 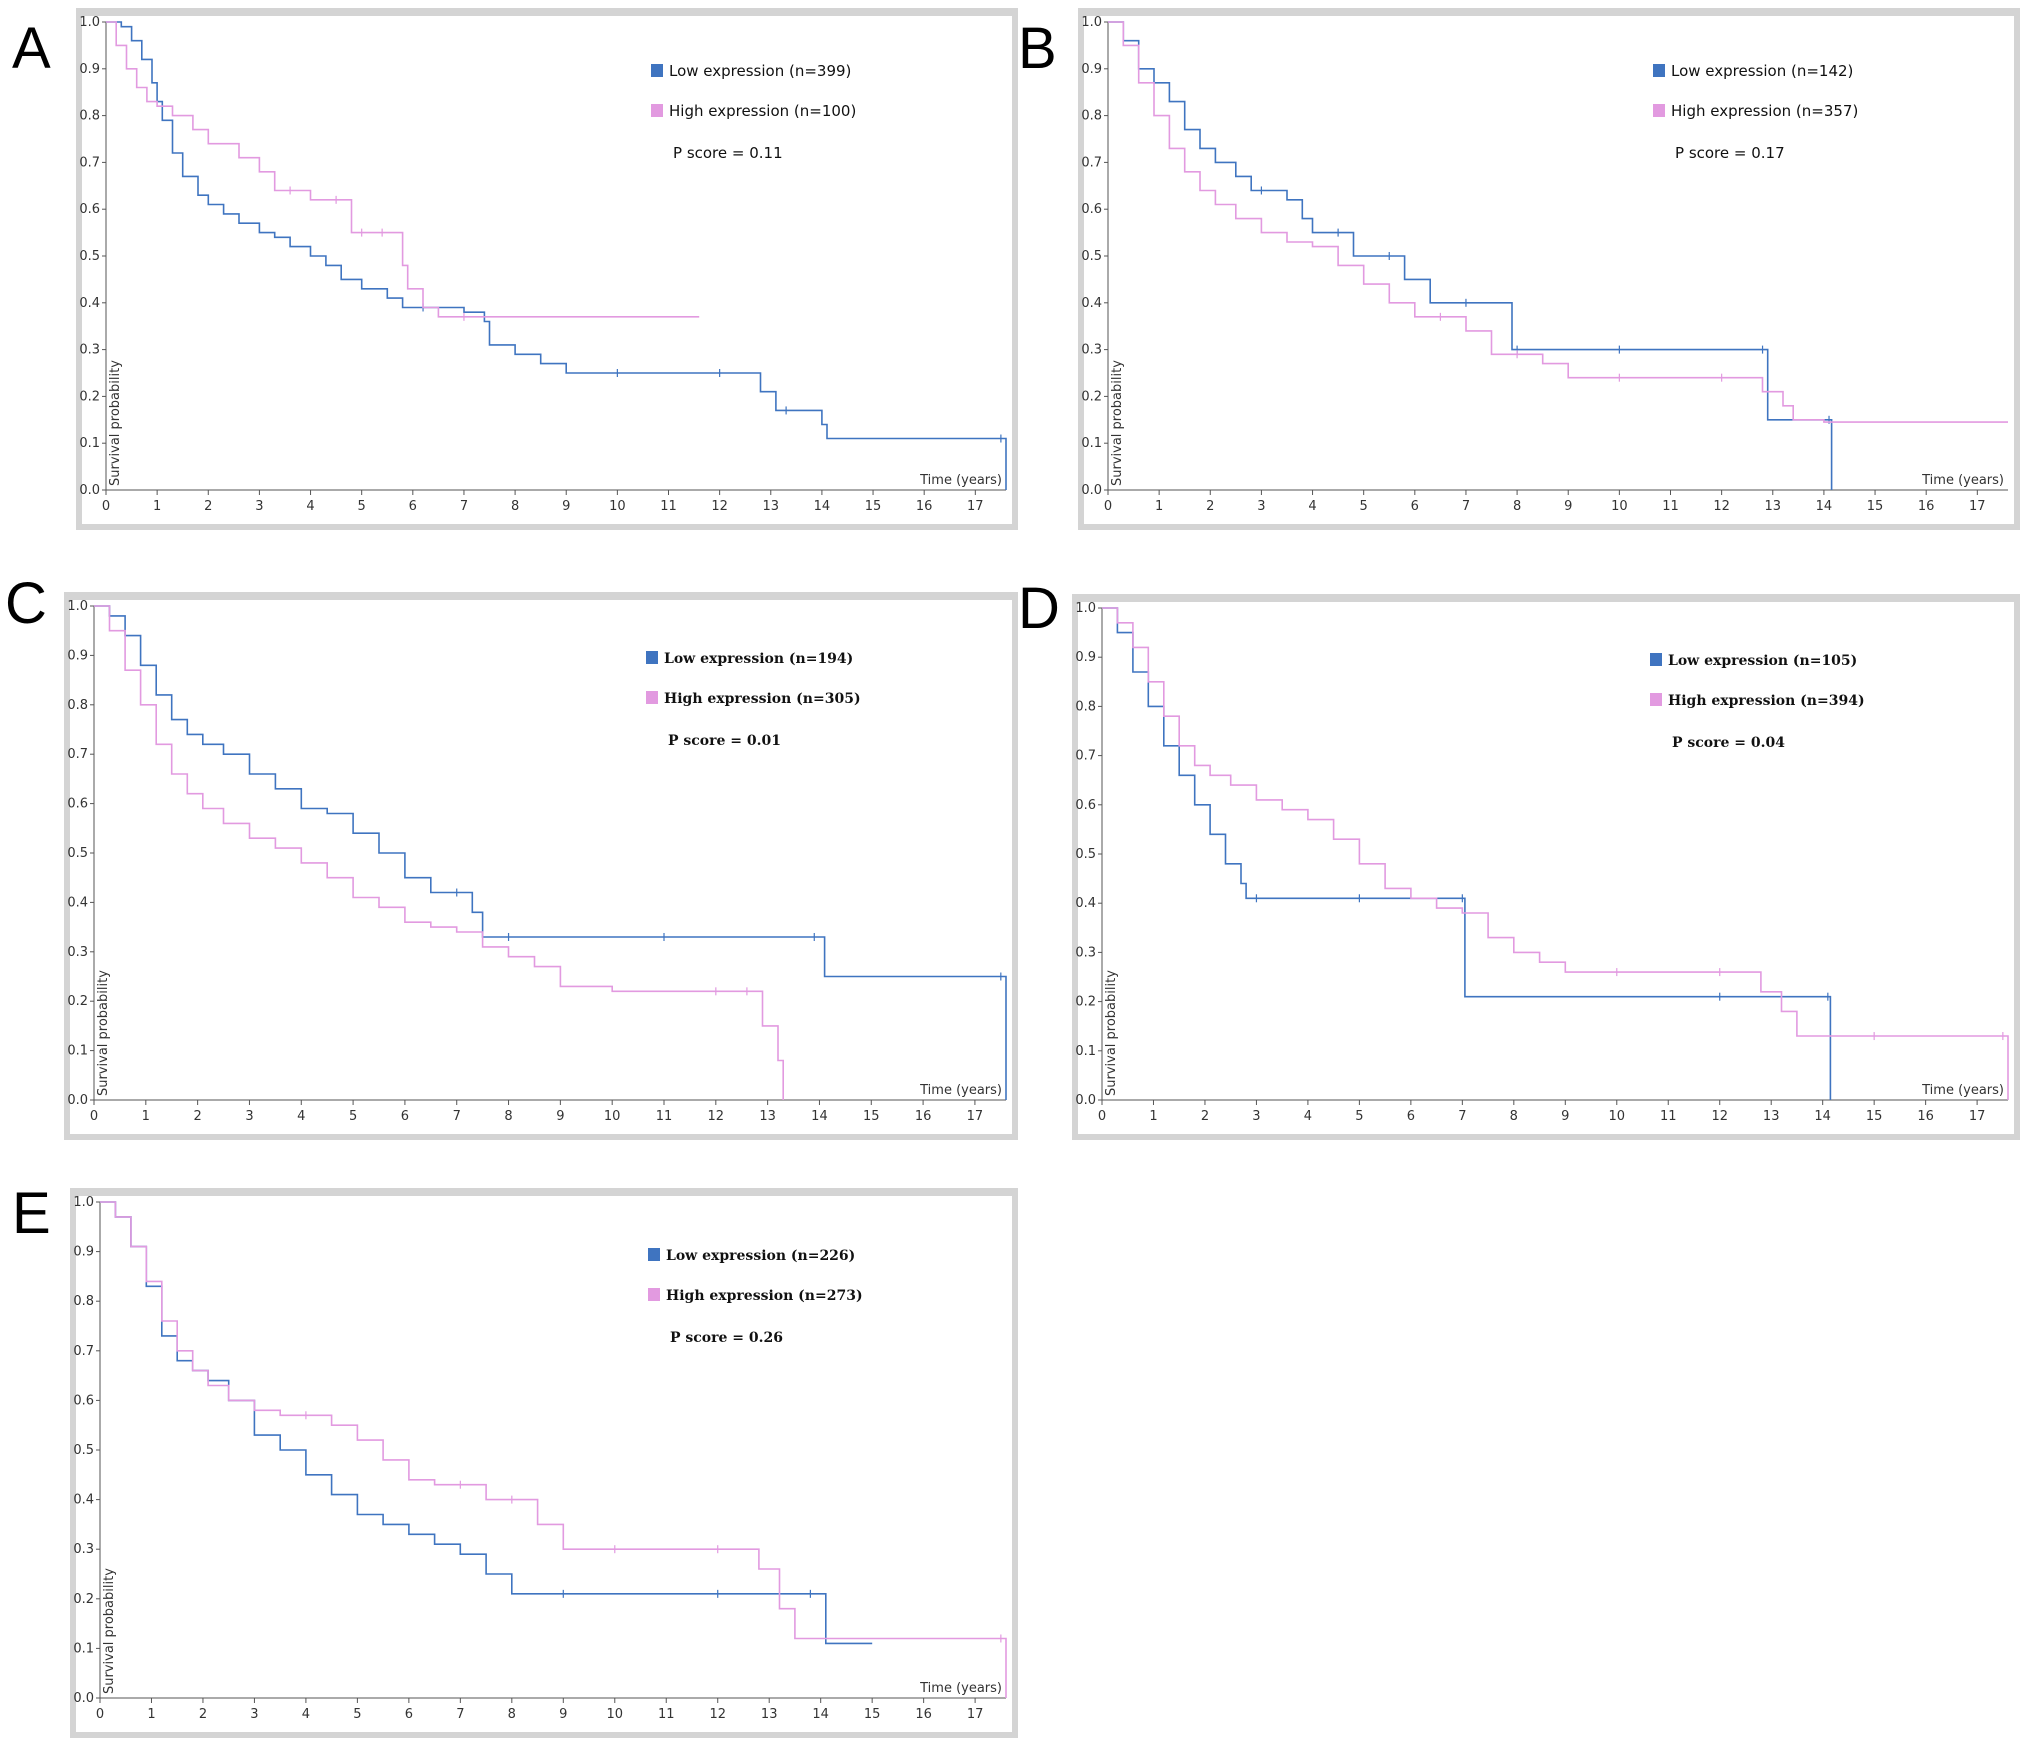 I want to click on x-tick-label: 9, so click(x=566, y=506).